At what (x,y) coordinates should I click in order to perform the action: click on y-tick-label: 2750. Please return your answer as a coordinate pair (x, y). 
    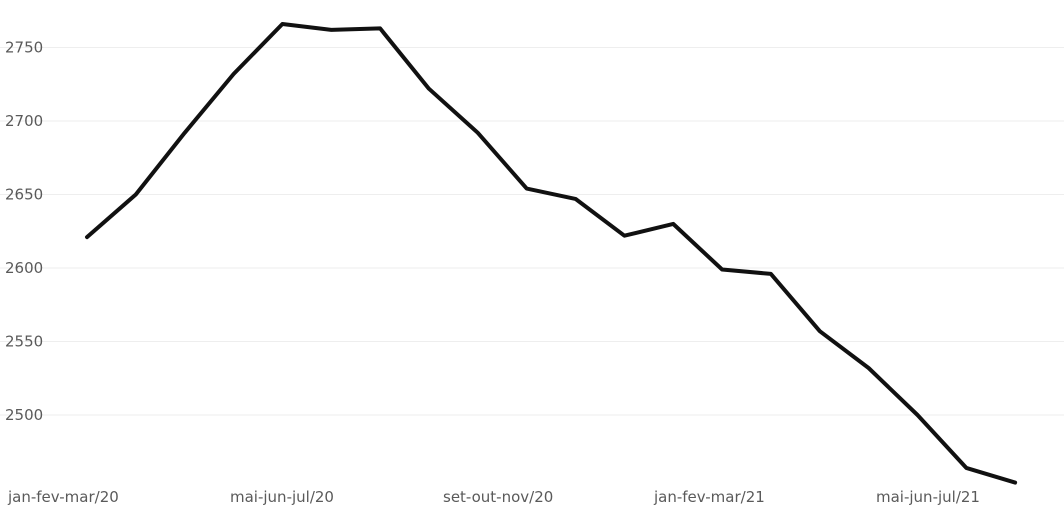
    Looking at the image, I should click on (24, 48).